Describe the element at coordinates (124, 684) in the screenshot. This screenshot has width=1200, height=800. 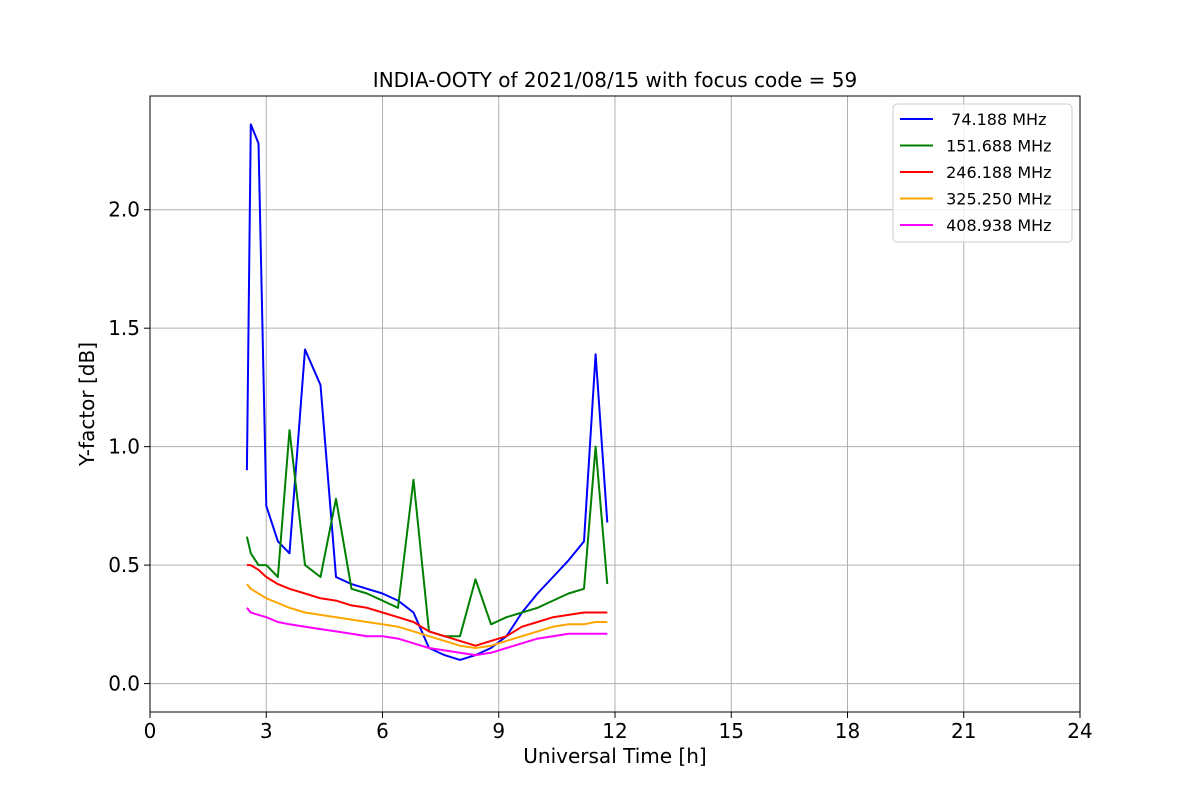
I see `y-tick-label: 0.0` at that location.